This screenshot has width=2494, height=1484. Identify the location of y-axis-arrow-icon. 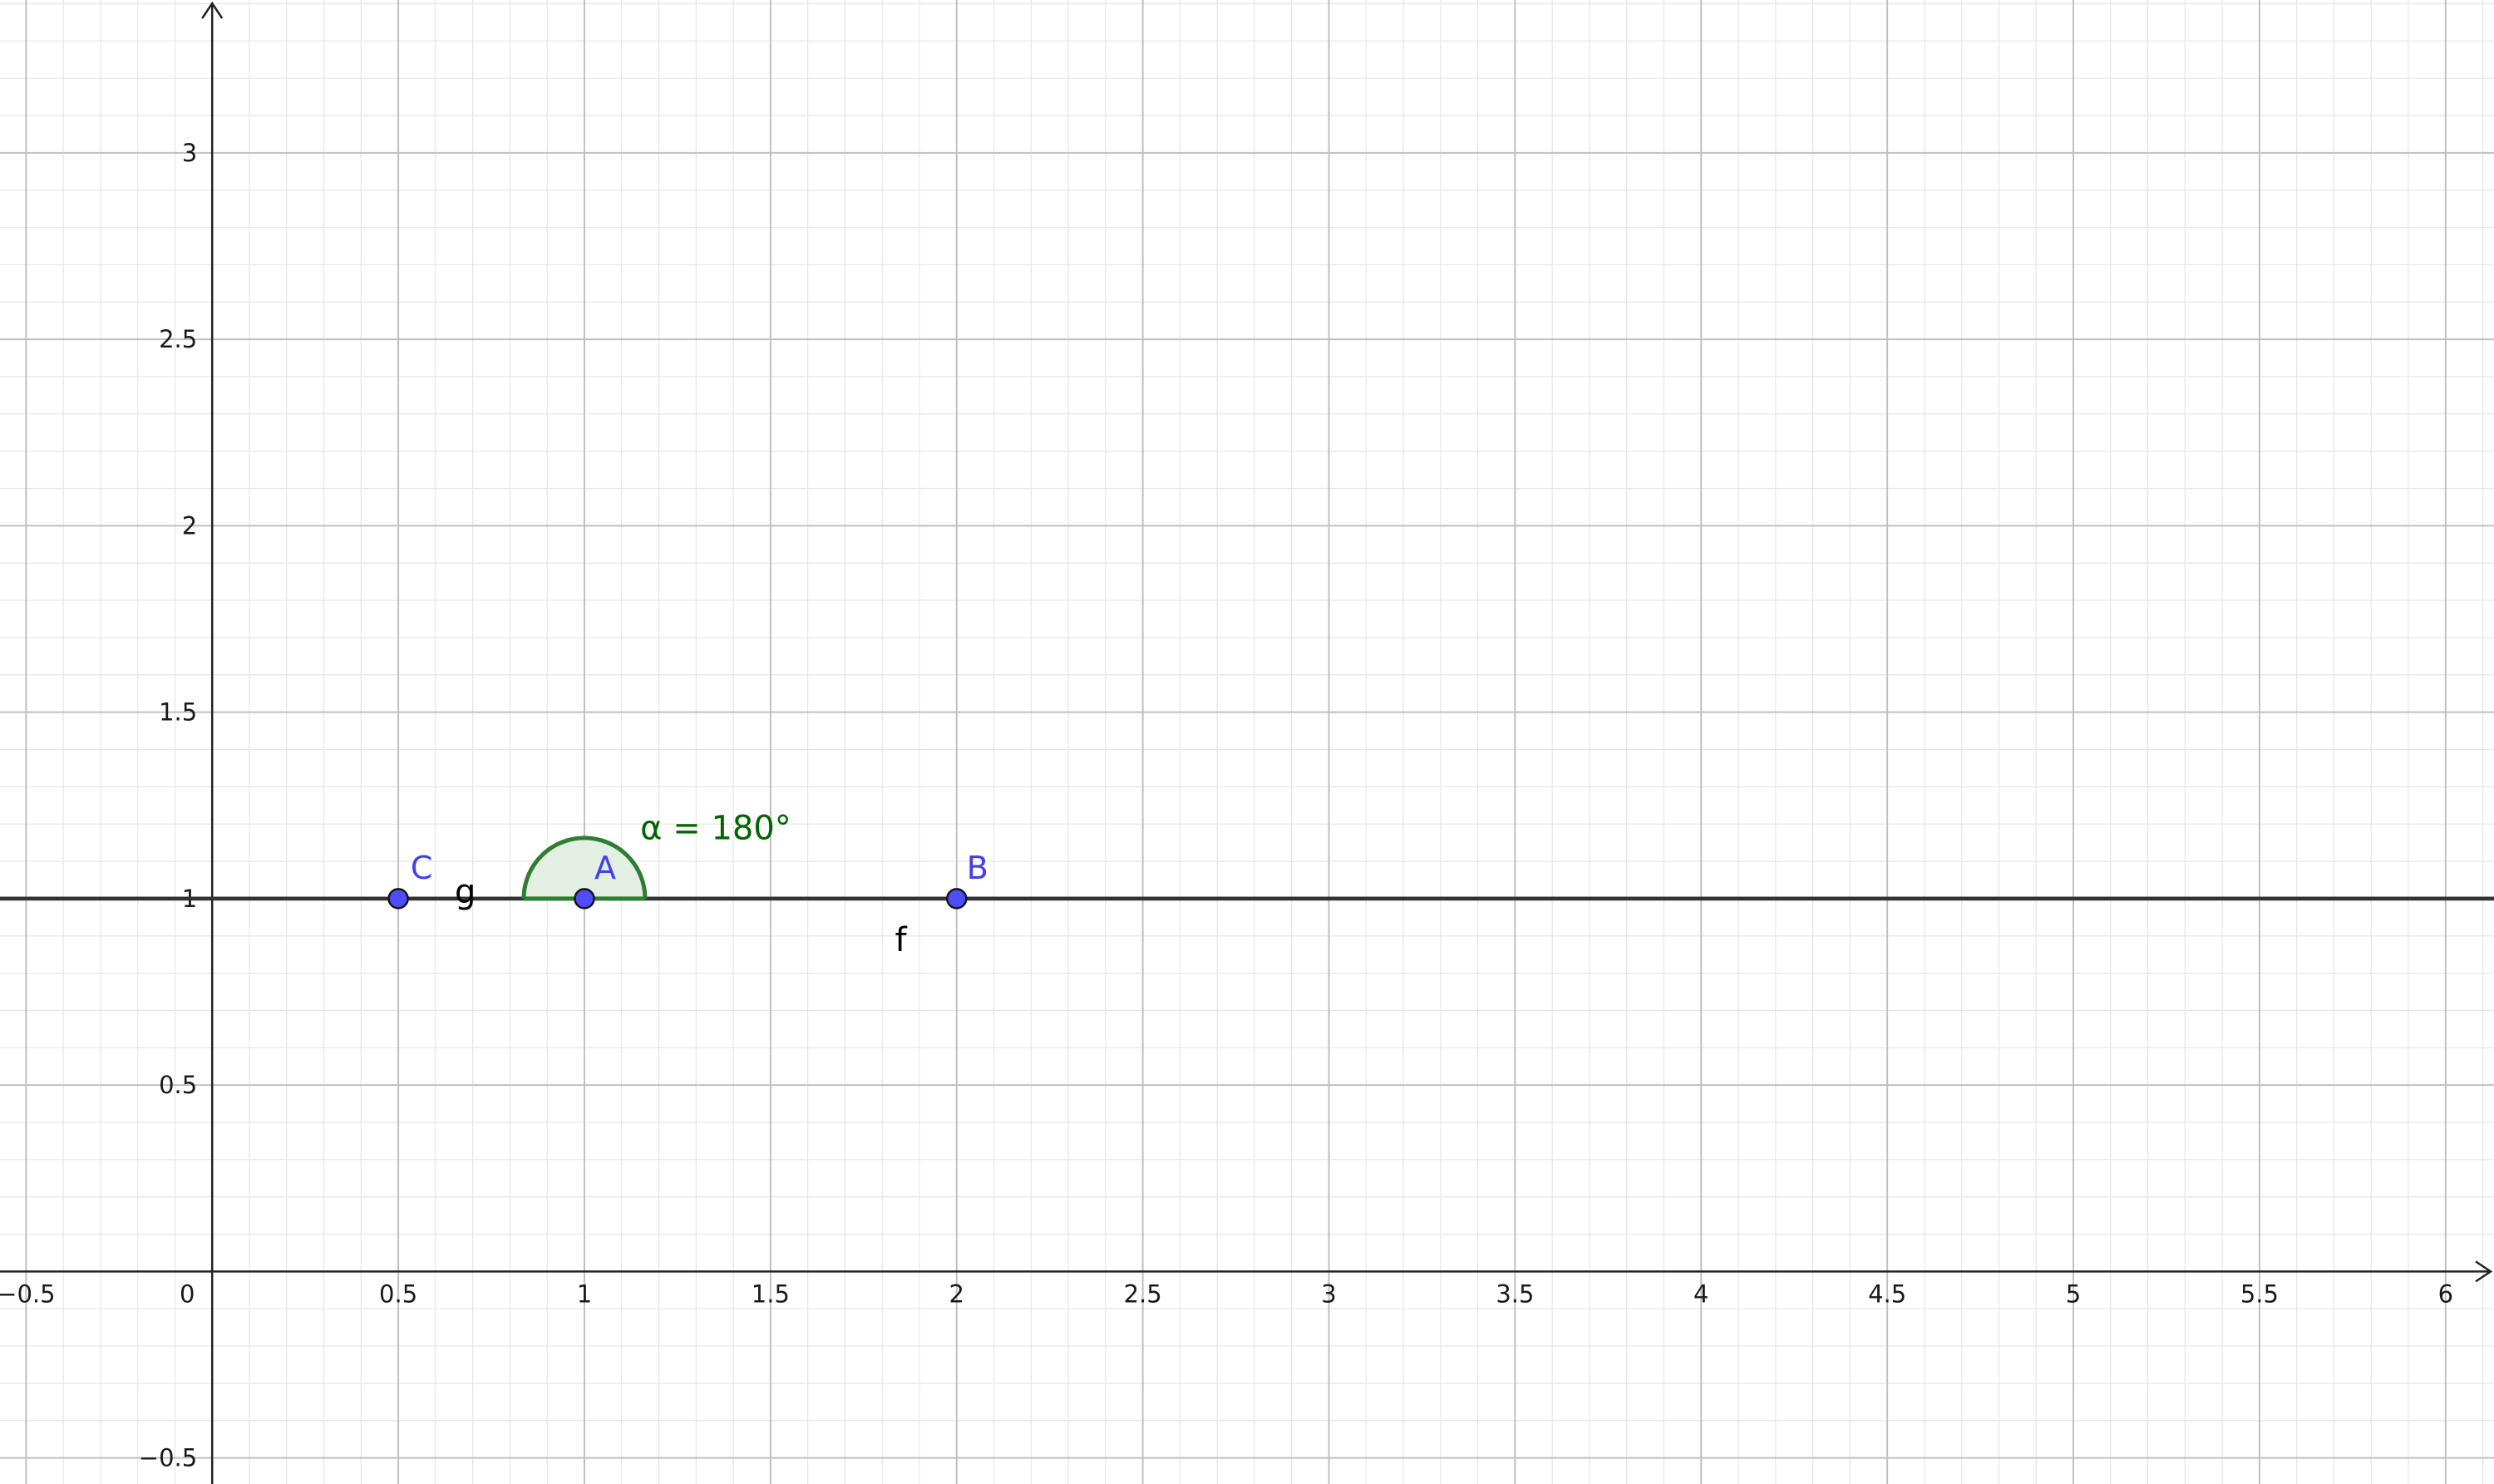
(212, 10).